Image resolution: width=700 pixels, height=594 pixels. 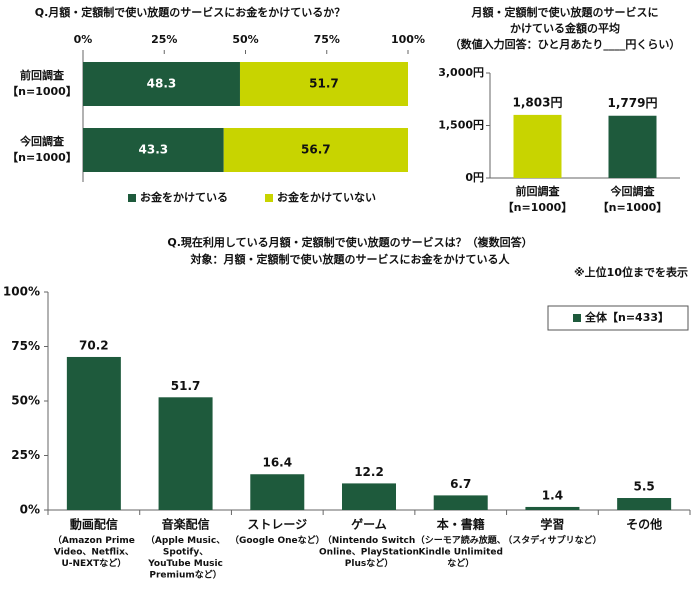 What do you see at coordinates (474, 177) in the screenshot?
I see `y-tick-label: 0円` at bounding box center [474, 177].